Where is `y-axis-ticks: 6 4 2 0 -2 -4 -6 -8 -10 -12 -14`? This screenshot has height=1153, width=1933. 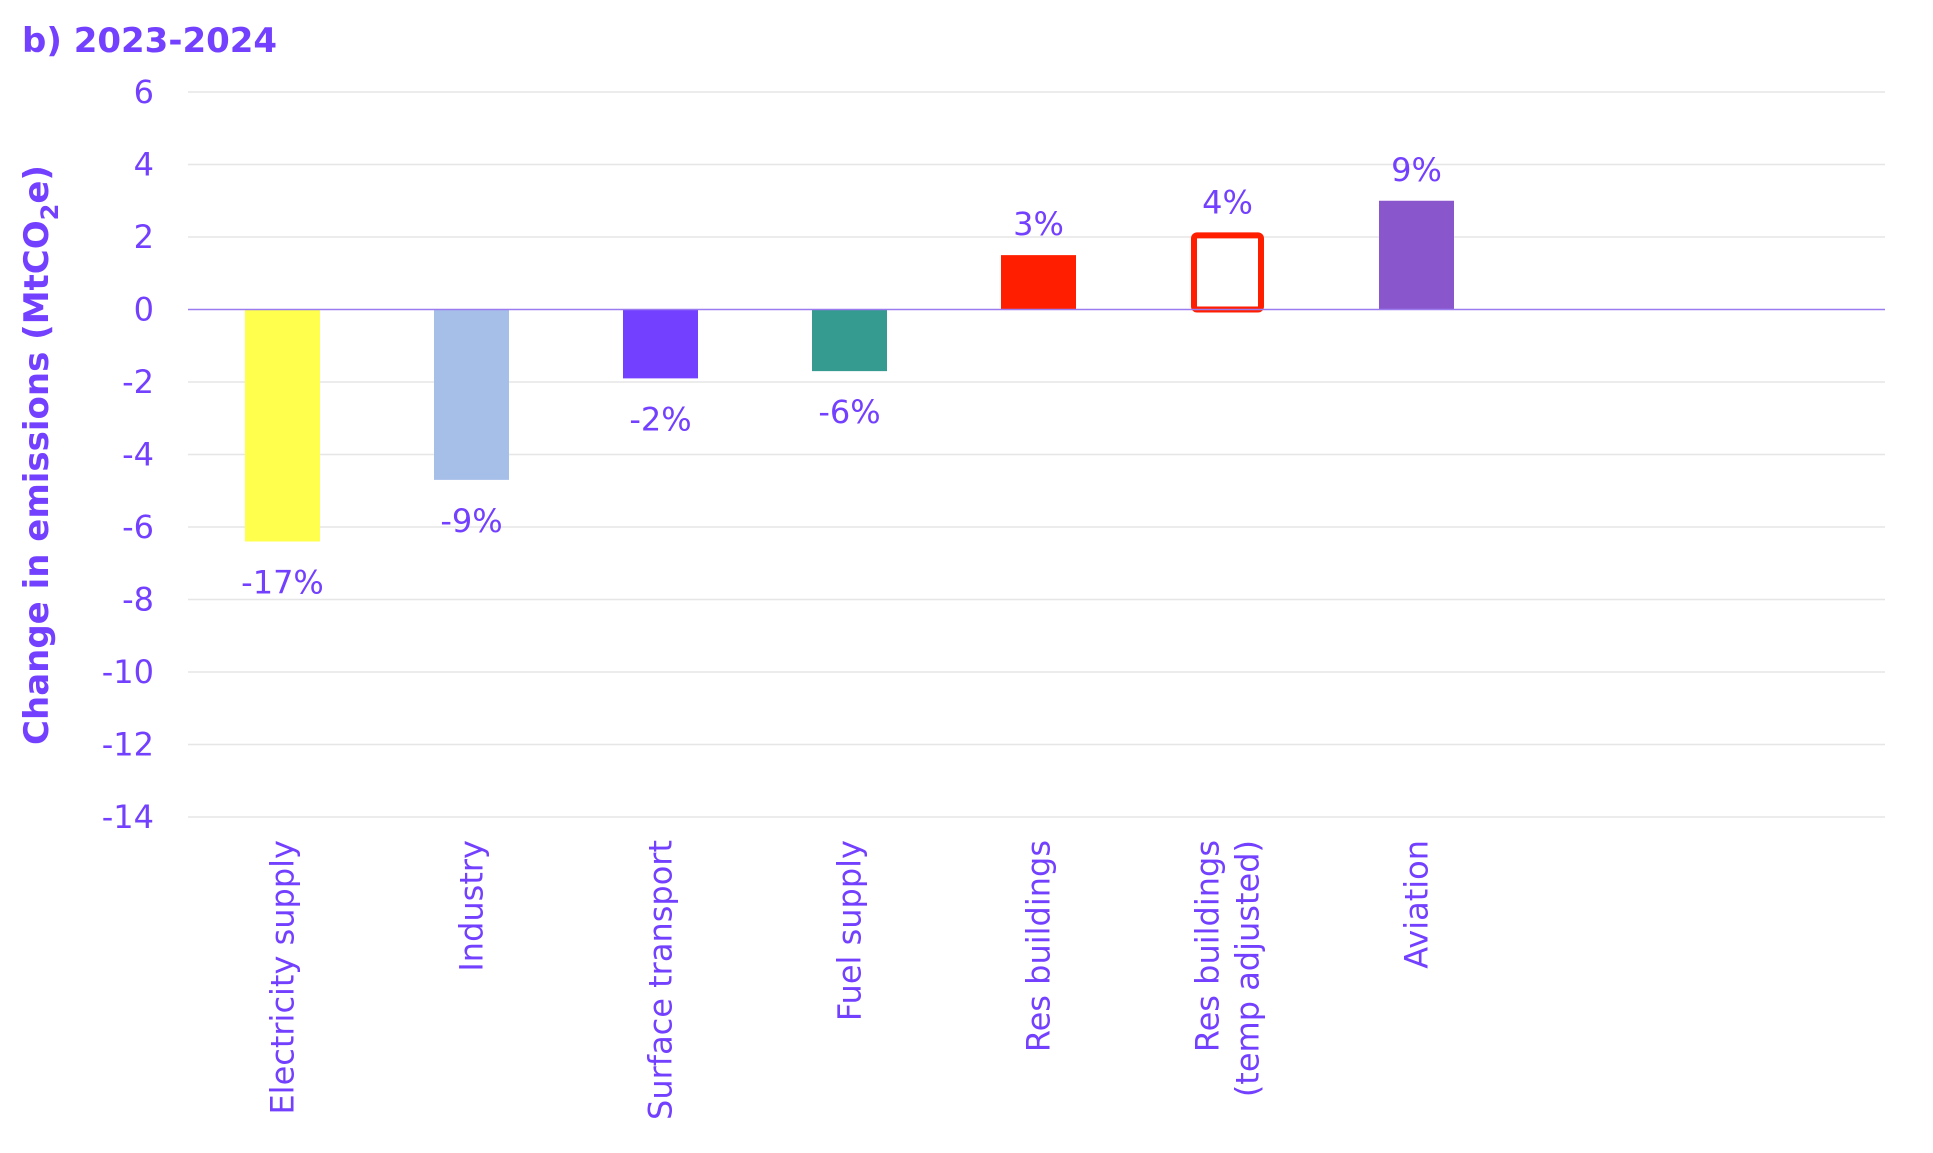 y-axis-ticks: 6 4 2 0 -2 -4 -6 -8 -10 -12 -14 is located at coordinates (128, 454).